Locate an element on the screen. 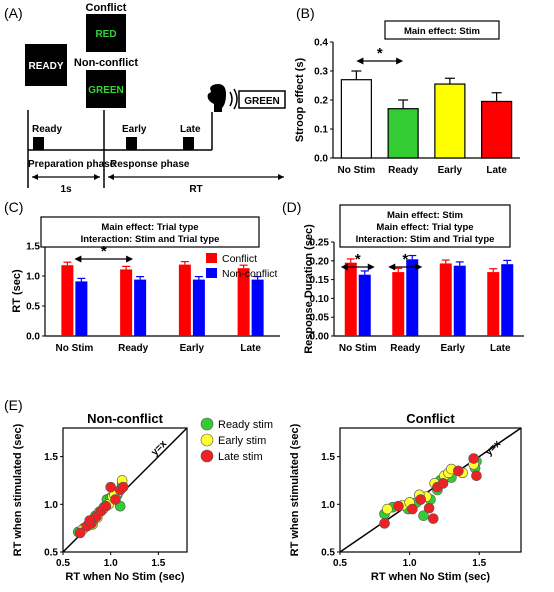 Image resolution: width=554 pixels, height=592 pixels. response-word: GREEN is located at coordinates (262, 101).